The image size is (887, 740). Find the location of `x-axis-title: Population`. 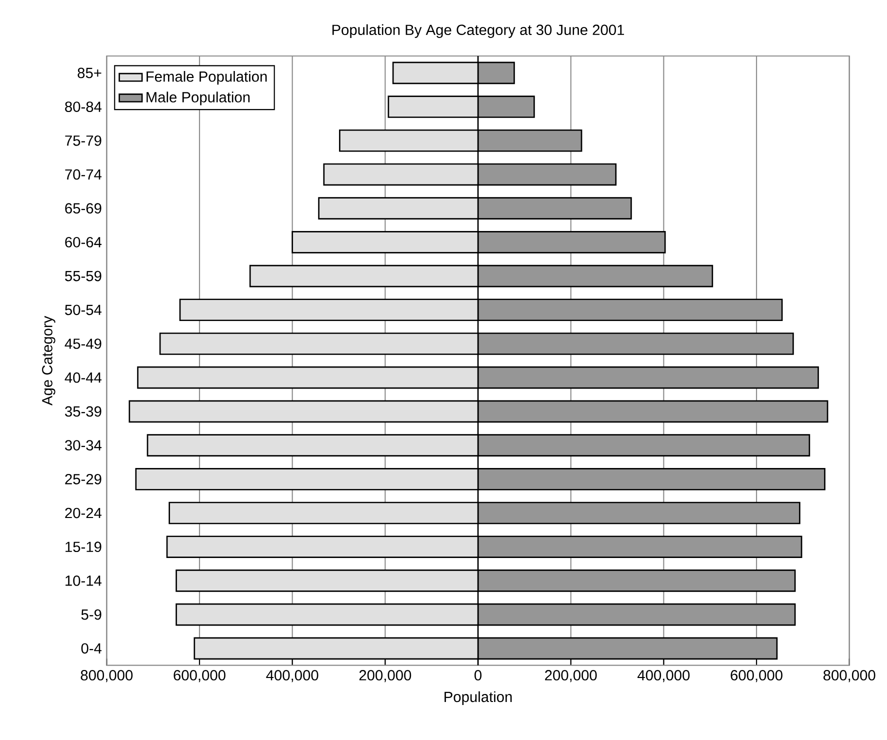

x-axis-title: Population is located at coordinates (478, 698).